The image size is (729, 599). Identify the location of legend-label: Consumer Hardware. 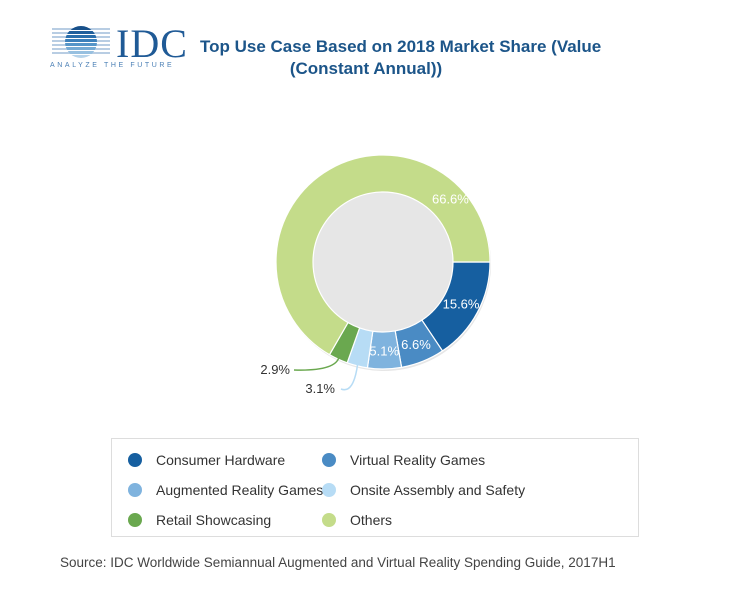
(221, 460).